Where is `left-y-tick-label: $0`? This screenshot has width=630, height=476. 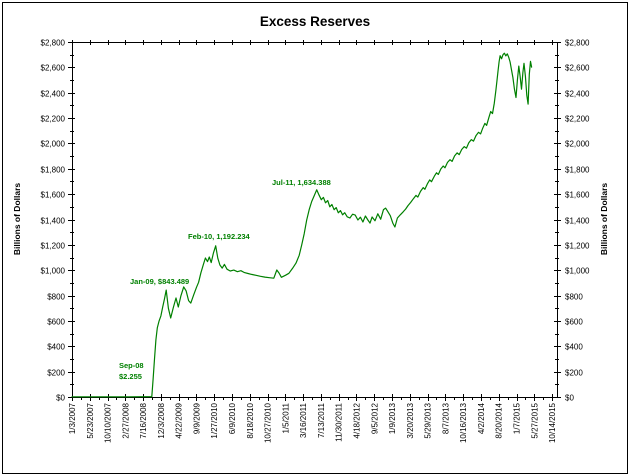
left-y-tick-label: $0 is located at coordinates (60, 398).